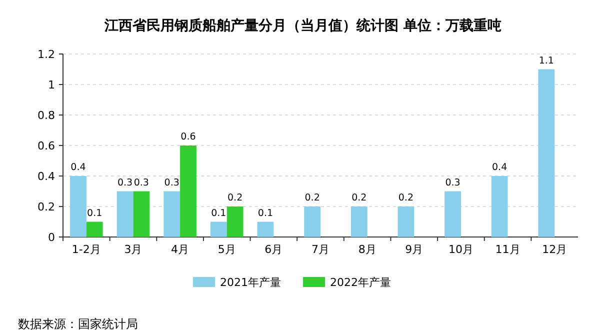  I want to click on x-tick-label: 10月, so click(461, 249).